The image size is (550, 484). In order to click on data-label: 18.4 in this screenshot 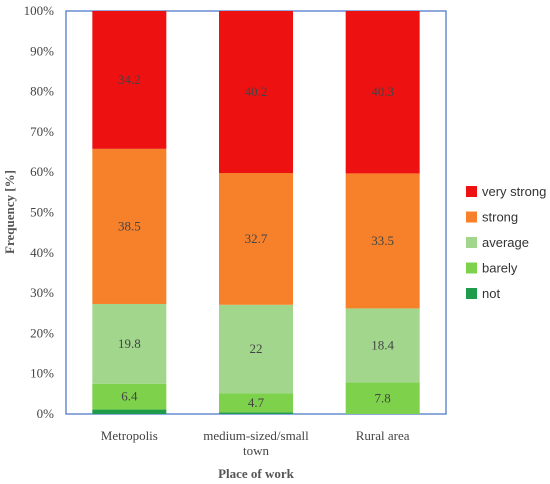, I will do `click(382, 344)`.